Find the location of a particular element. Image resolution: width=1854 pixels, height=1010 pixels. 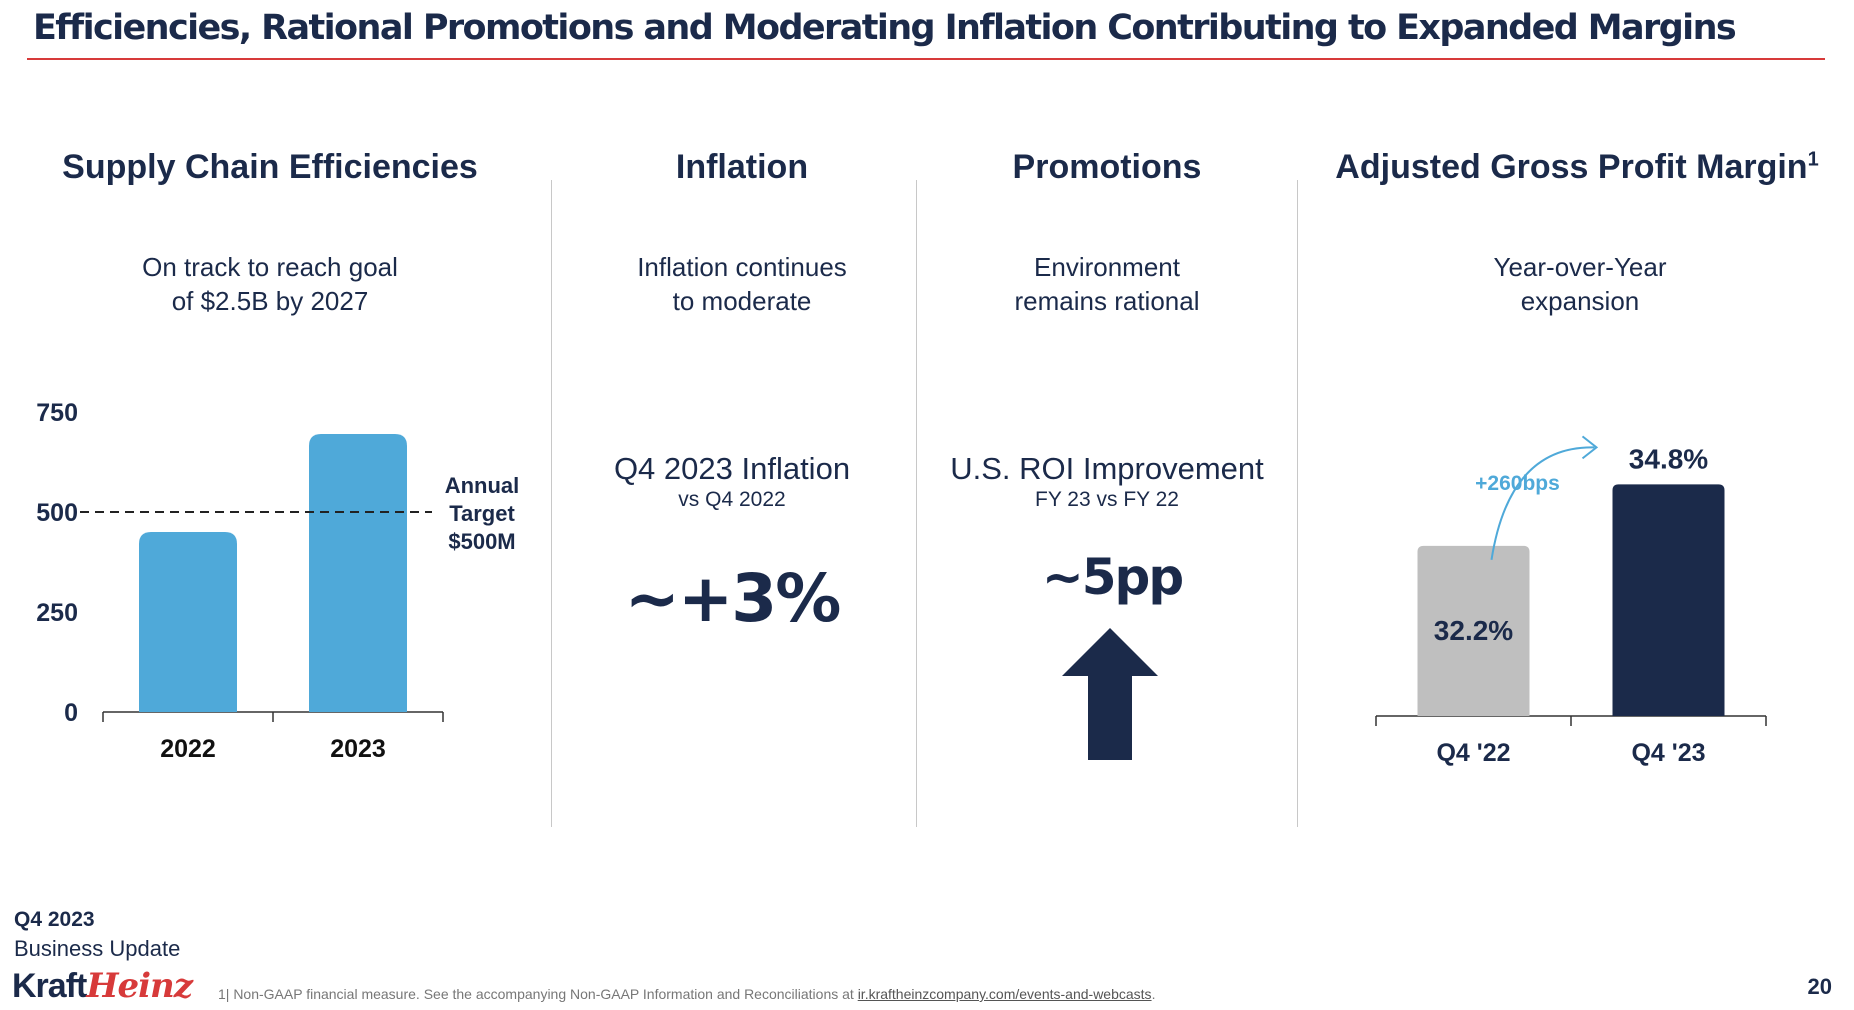

footer-subtitle: Business Update is located at coordinates (97, 948).